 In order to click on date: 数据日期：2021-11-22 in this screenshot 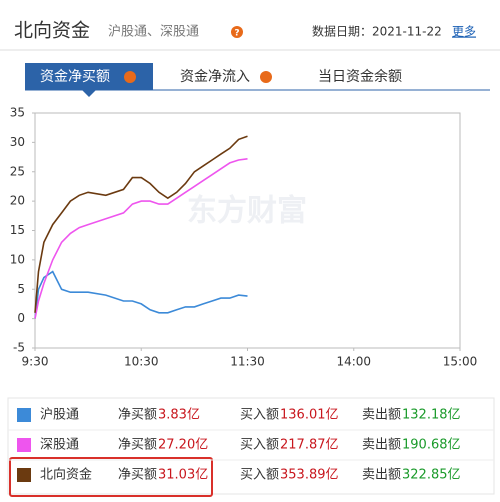, I will do `click(377, 31)`.